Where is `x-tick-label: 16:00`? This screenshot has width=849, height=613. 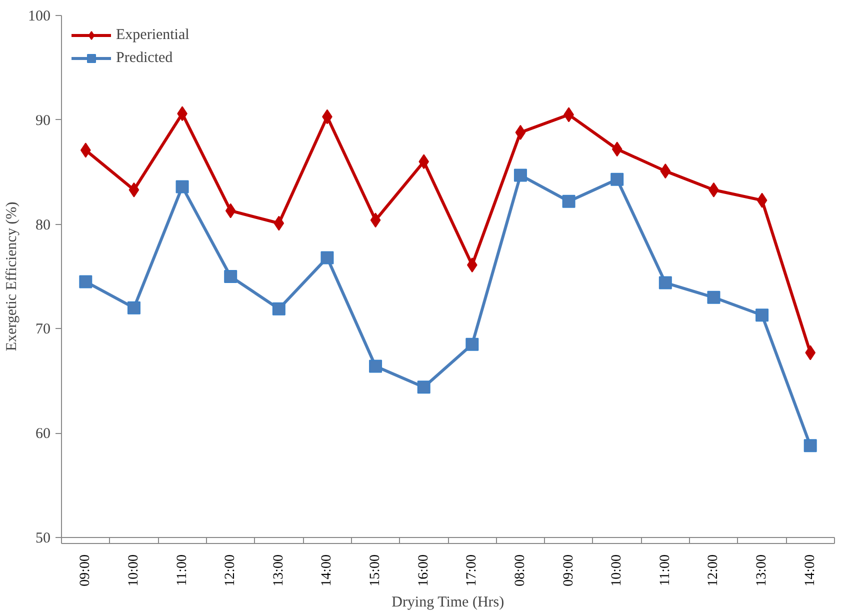
x-tick-label: 16:00 is located at coordinates (424, 570).